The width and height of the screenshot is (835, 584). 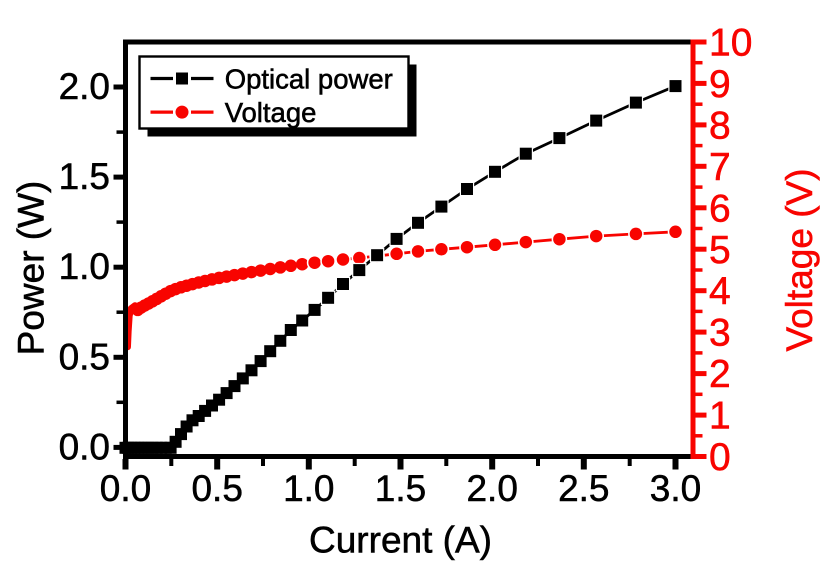 What do you see at coordinates (720, 250) in the screenshot?
I see `svg-text: 5` at bounding box center [720, 250].